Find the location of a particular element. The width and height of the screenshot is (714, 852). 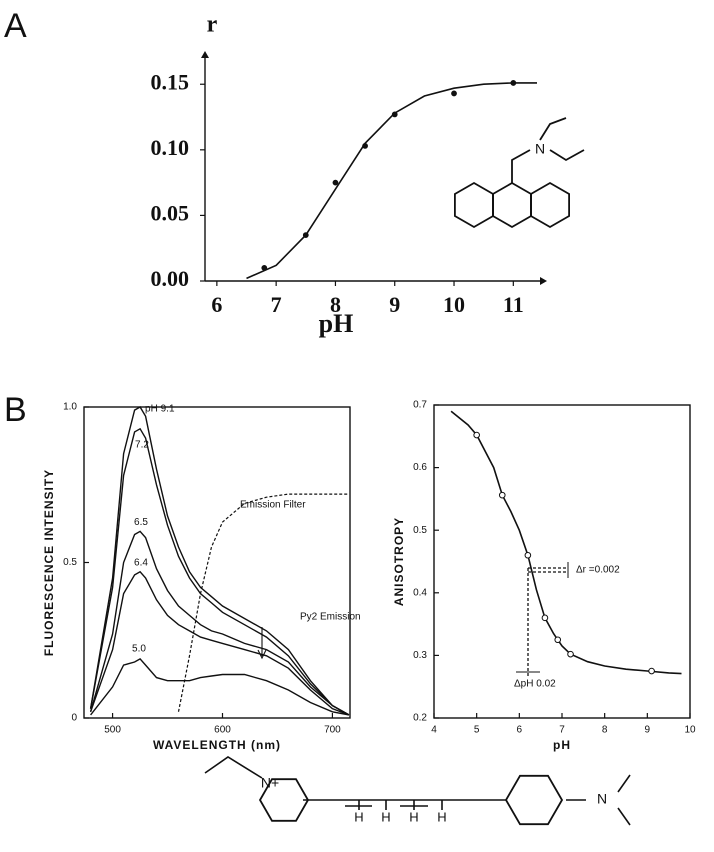

annotation-arrow is located at coordinates (262, 643).